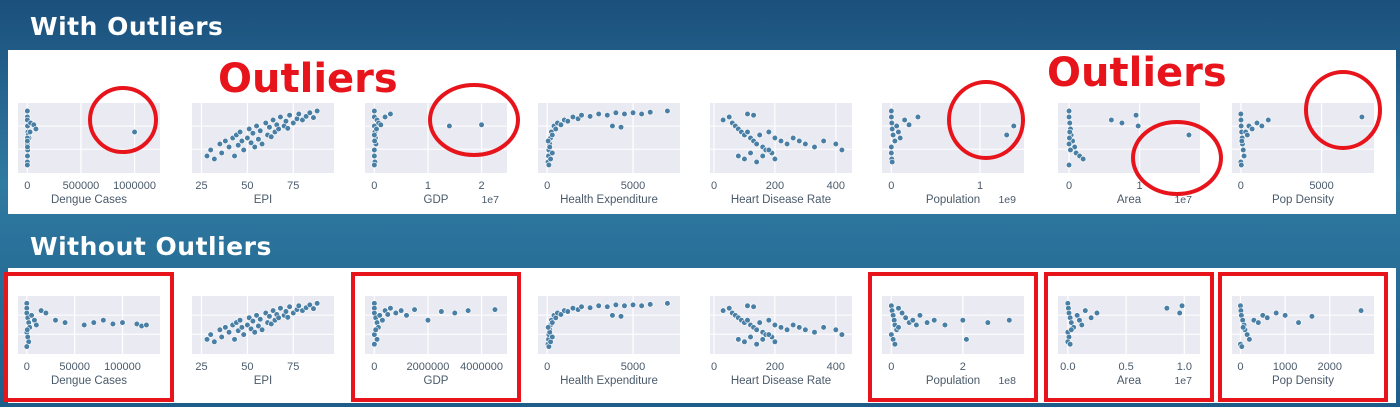  What do you see at coordinates (436, 337) in the screenshot?
I see `gdp-without-outliers-highlight-box` at bounding box center [436, 337].